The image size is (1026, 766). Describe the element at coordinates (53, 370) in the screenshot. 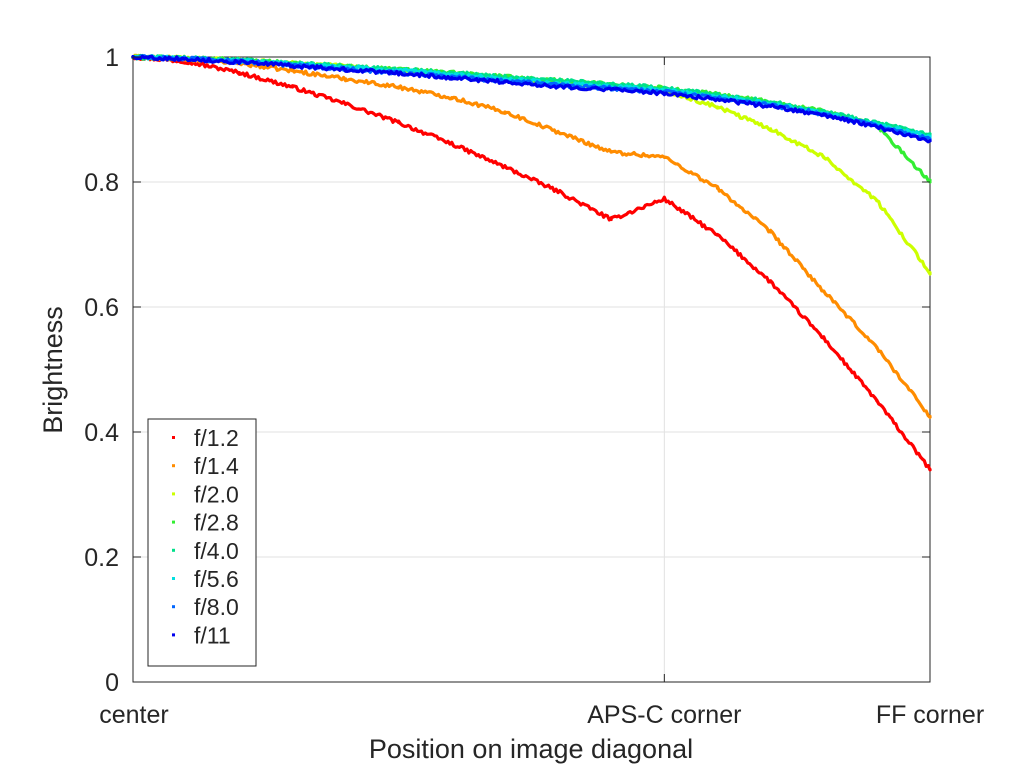

I see `y-axis-label: Brightness` at that location.